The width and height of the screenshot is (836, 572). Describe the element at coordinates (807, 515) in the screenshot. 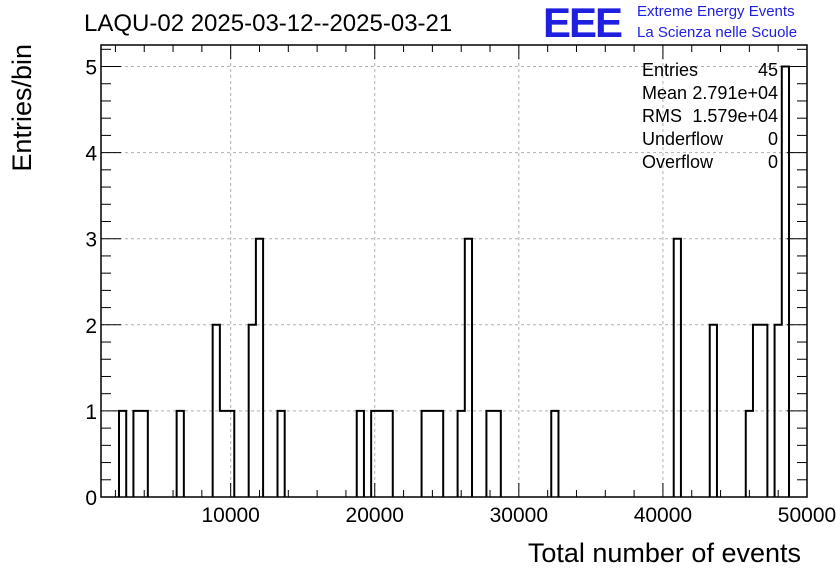

I see `x-tick-label: 50000` at that location.